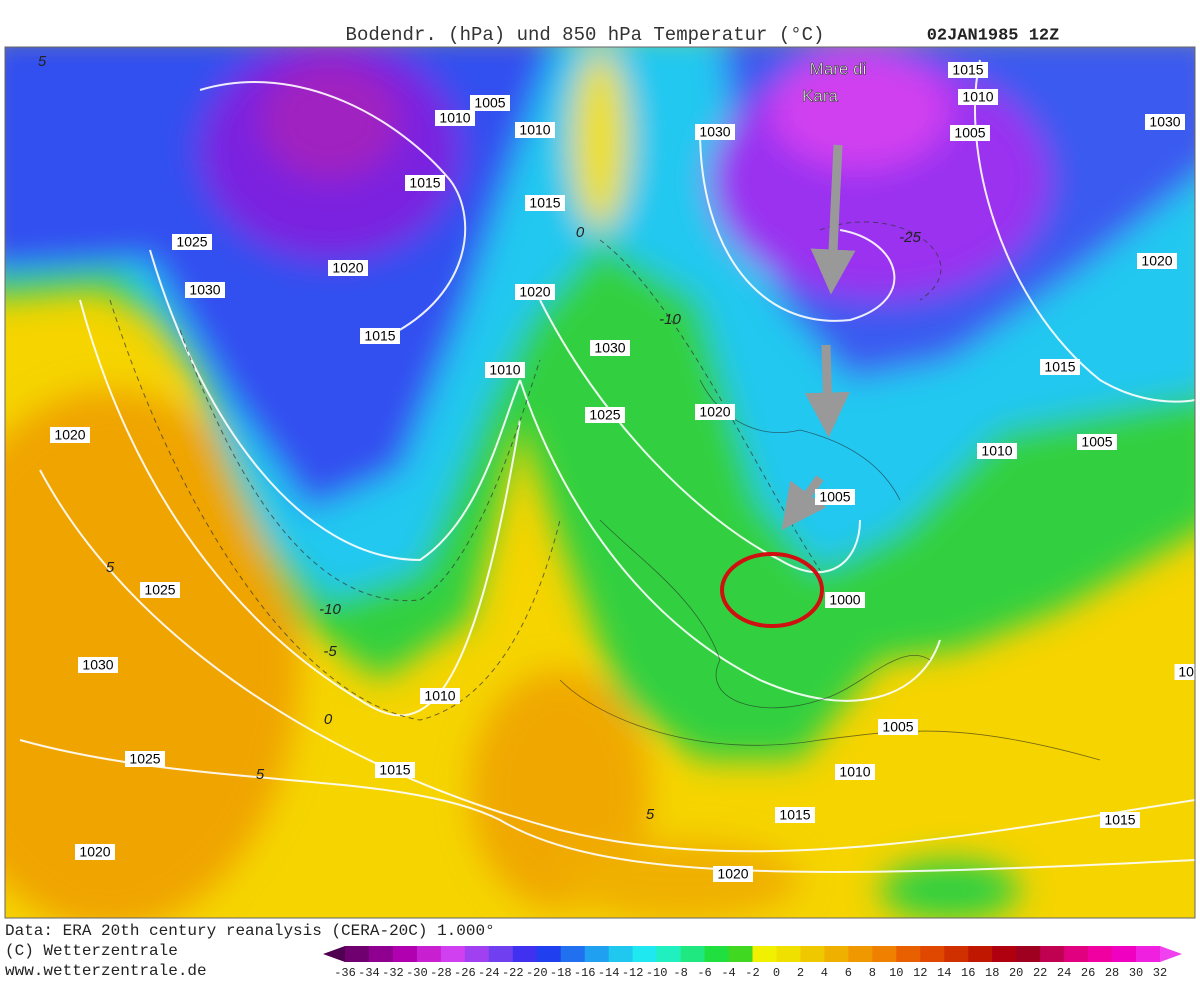 This screenshot has width=1200, height=993. What do you see at coordinates (633, 973) in the screenshot?
I see `legend-label: -12` at bounding box center [633, 973].